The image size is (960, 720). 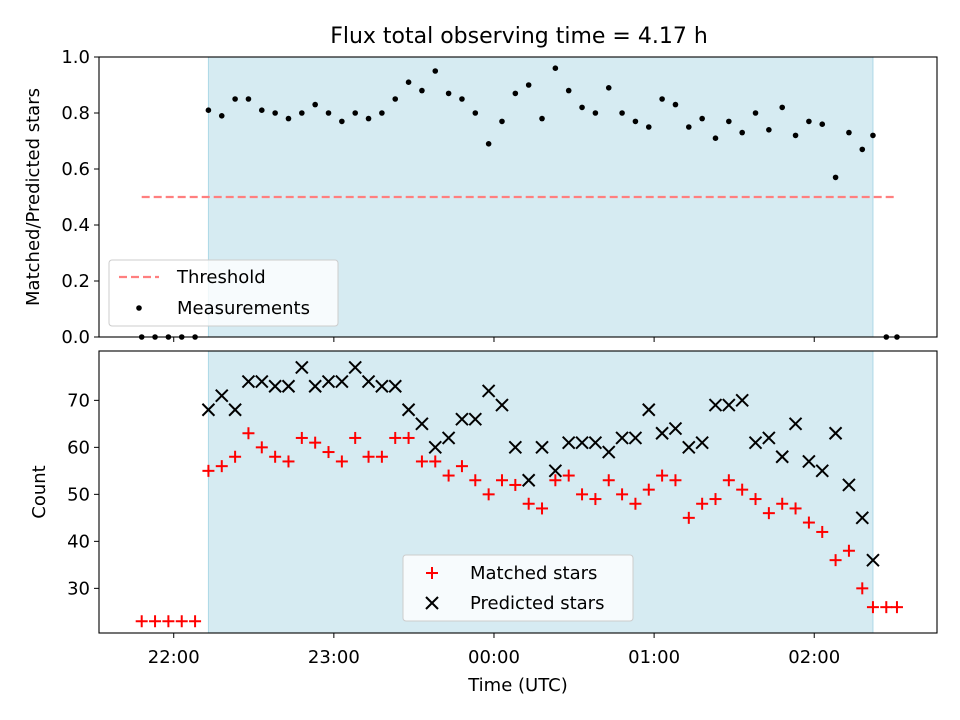 I want to click on x-tick-label: 01:00, so click(x=654, y=657).